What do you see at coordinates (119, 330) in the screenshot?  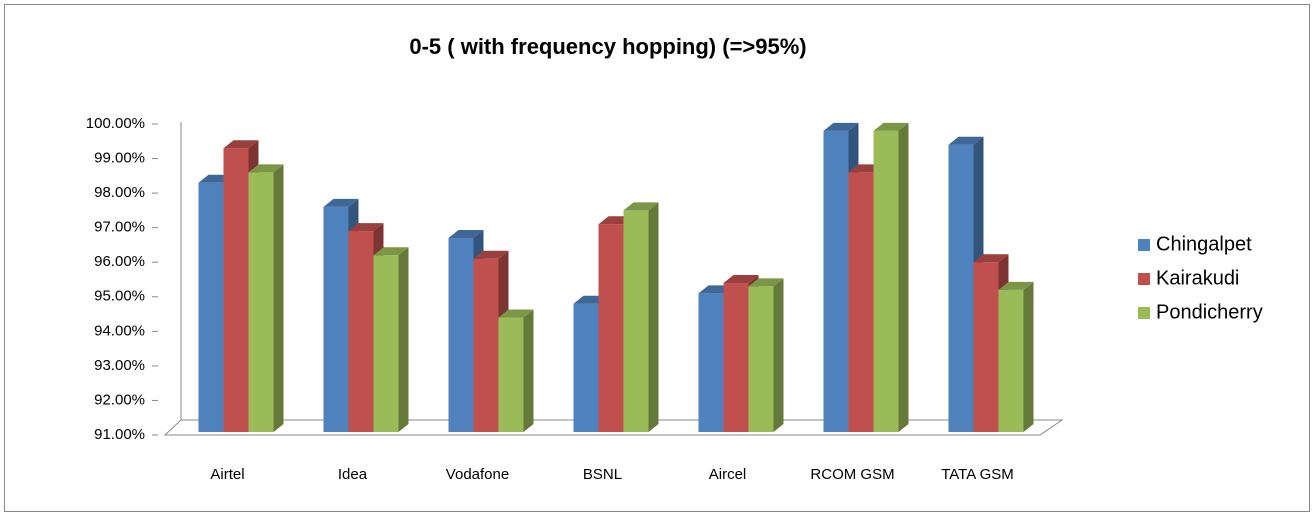 I see `y-tick-label: 94.00%` at bounding box center [119, 330].